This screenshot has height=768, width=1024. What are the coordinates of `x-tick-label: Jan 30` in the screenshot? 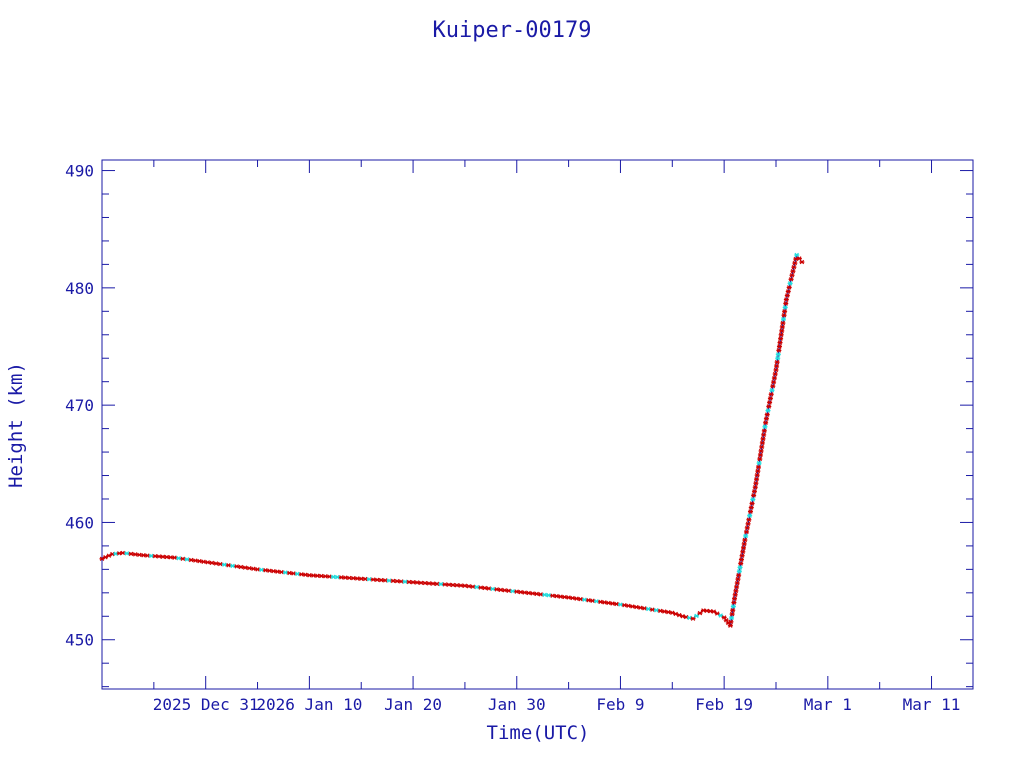 It's located at (517, 704).